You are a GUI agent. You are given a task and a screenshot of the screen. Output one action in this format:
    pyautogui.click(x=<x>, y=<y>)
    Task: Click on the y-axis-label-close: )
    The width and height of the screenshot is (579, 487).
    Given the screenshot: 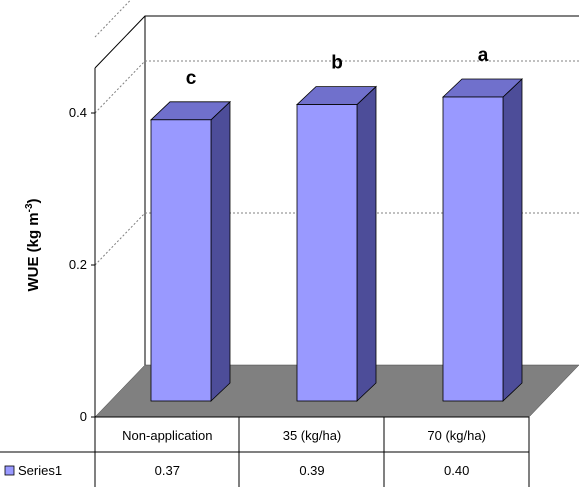 What is the action you would take?
    pyautogui.click(x=33, y=200)
    